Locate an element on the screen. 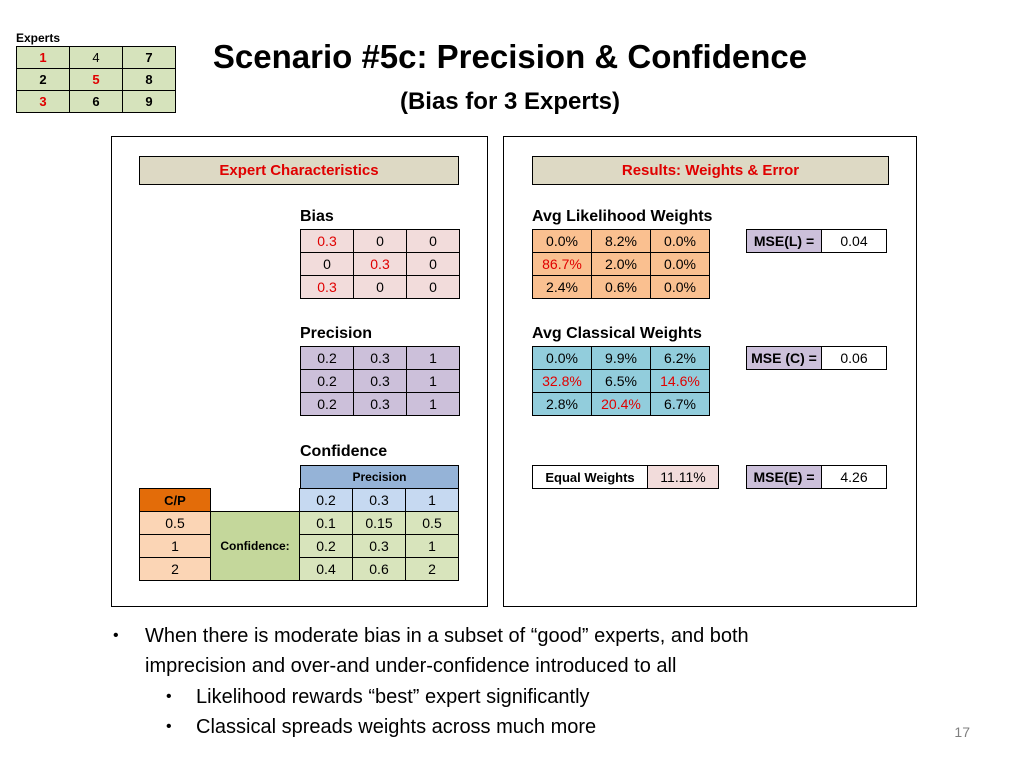 This screenshot has width=1024, height=768. precision-value: 0.3 is located at coordinates (379, 500).